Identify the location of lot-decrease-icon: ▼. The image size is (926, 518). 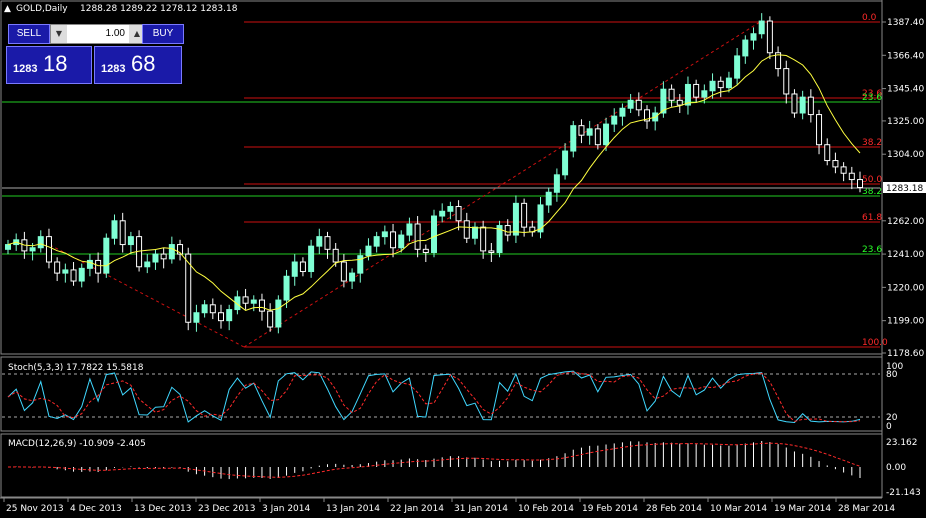
(59, 34).